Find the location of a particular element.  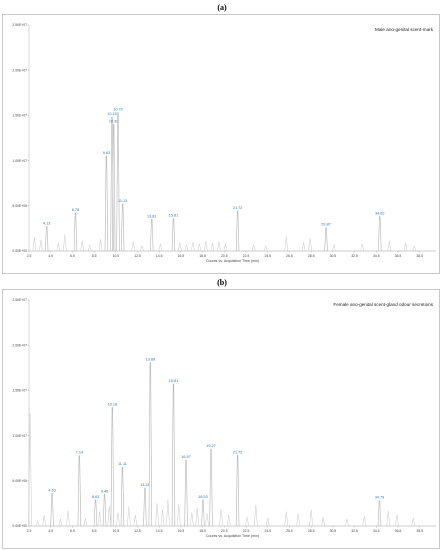

panel-label-a: (a) is located at coordinates (222, 7).